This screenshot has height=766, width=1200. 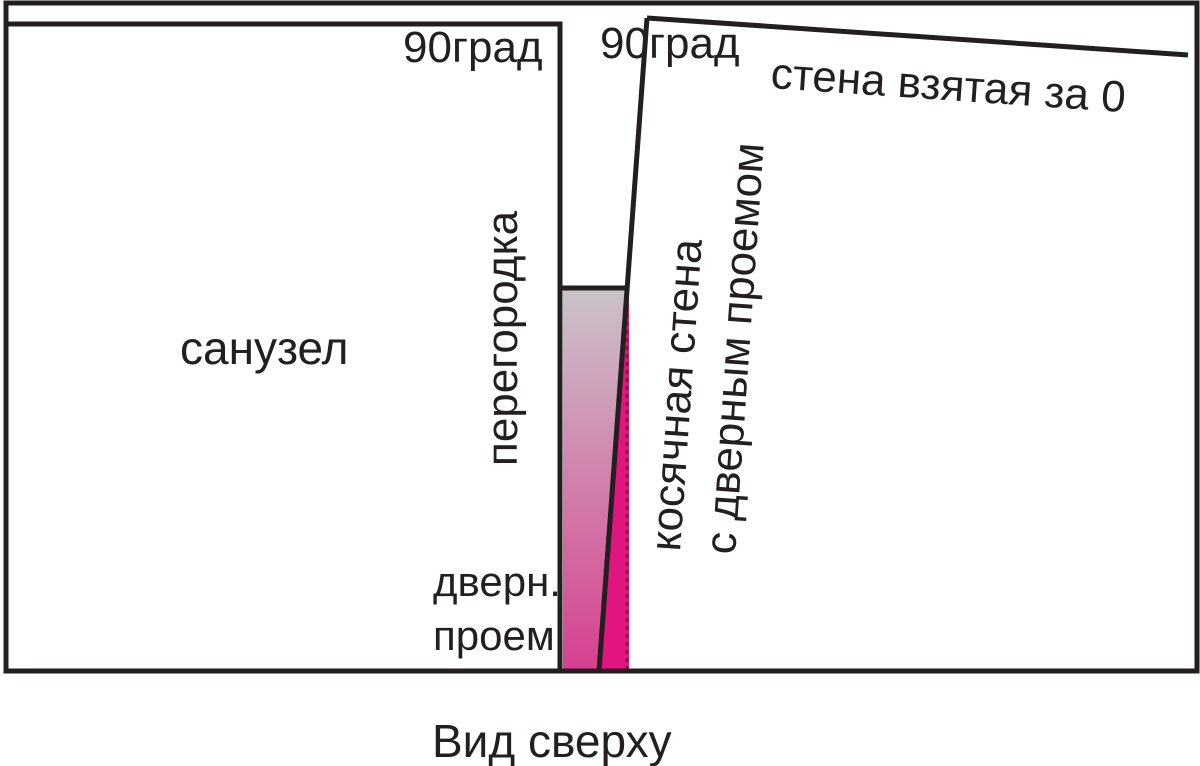 What do you see at coordinates (494, 635) in the screenshot?
I see `door-opening-label-line2: проем` at bounding box center [494, 635].